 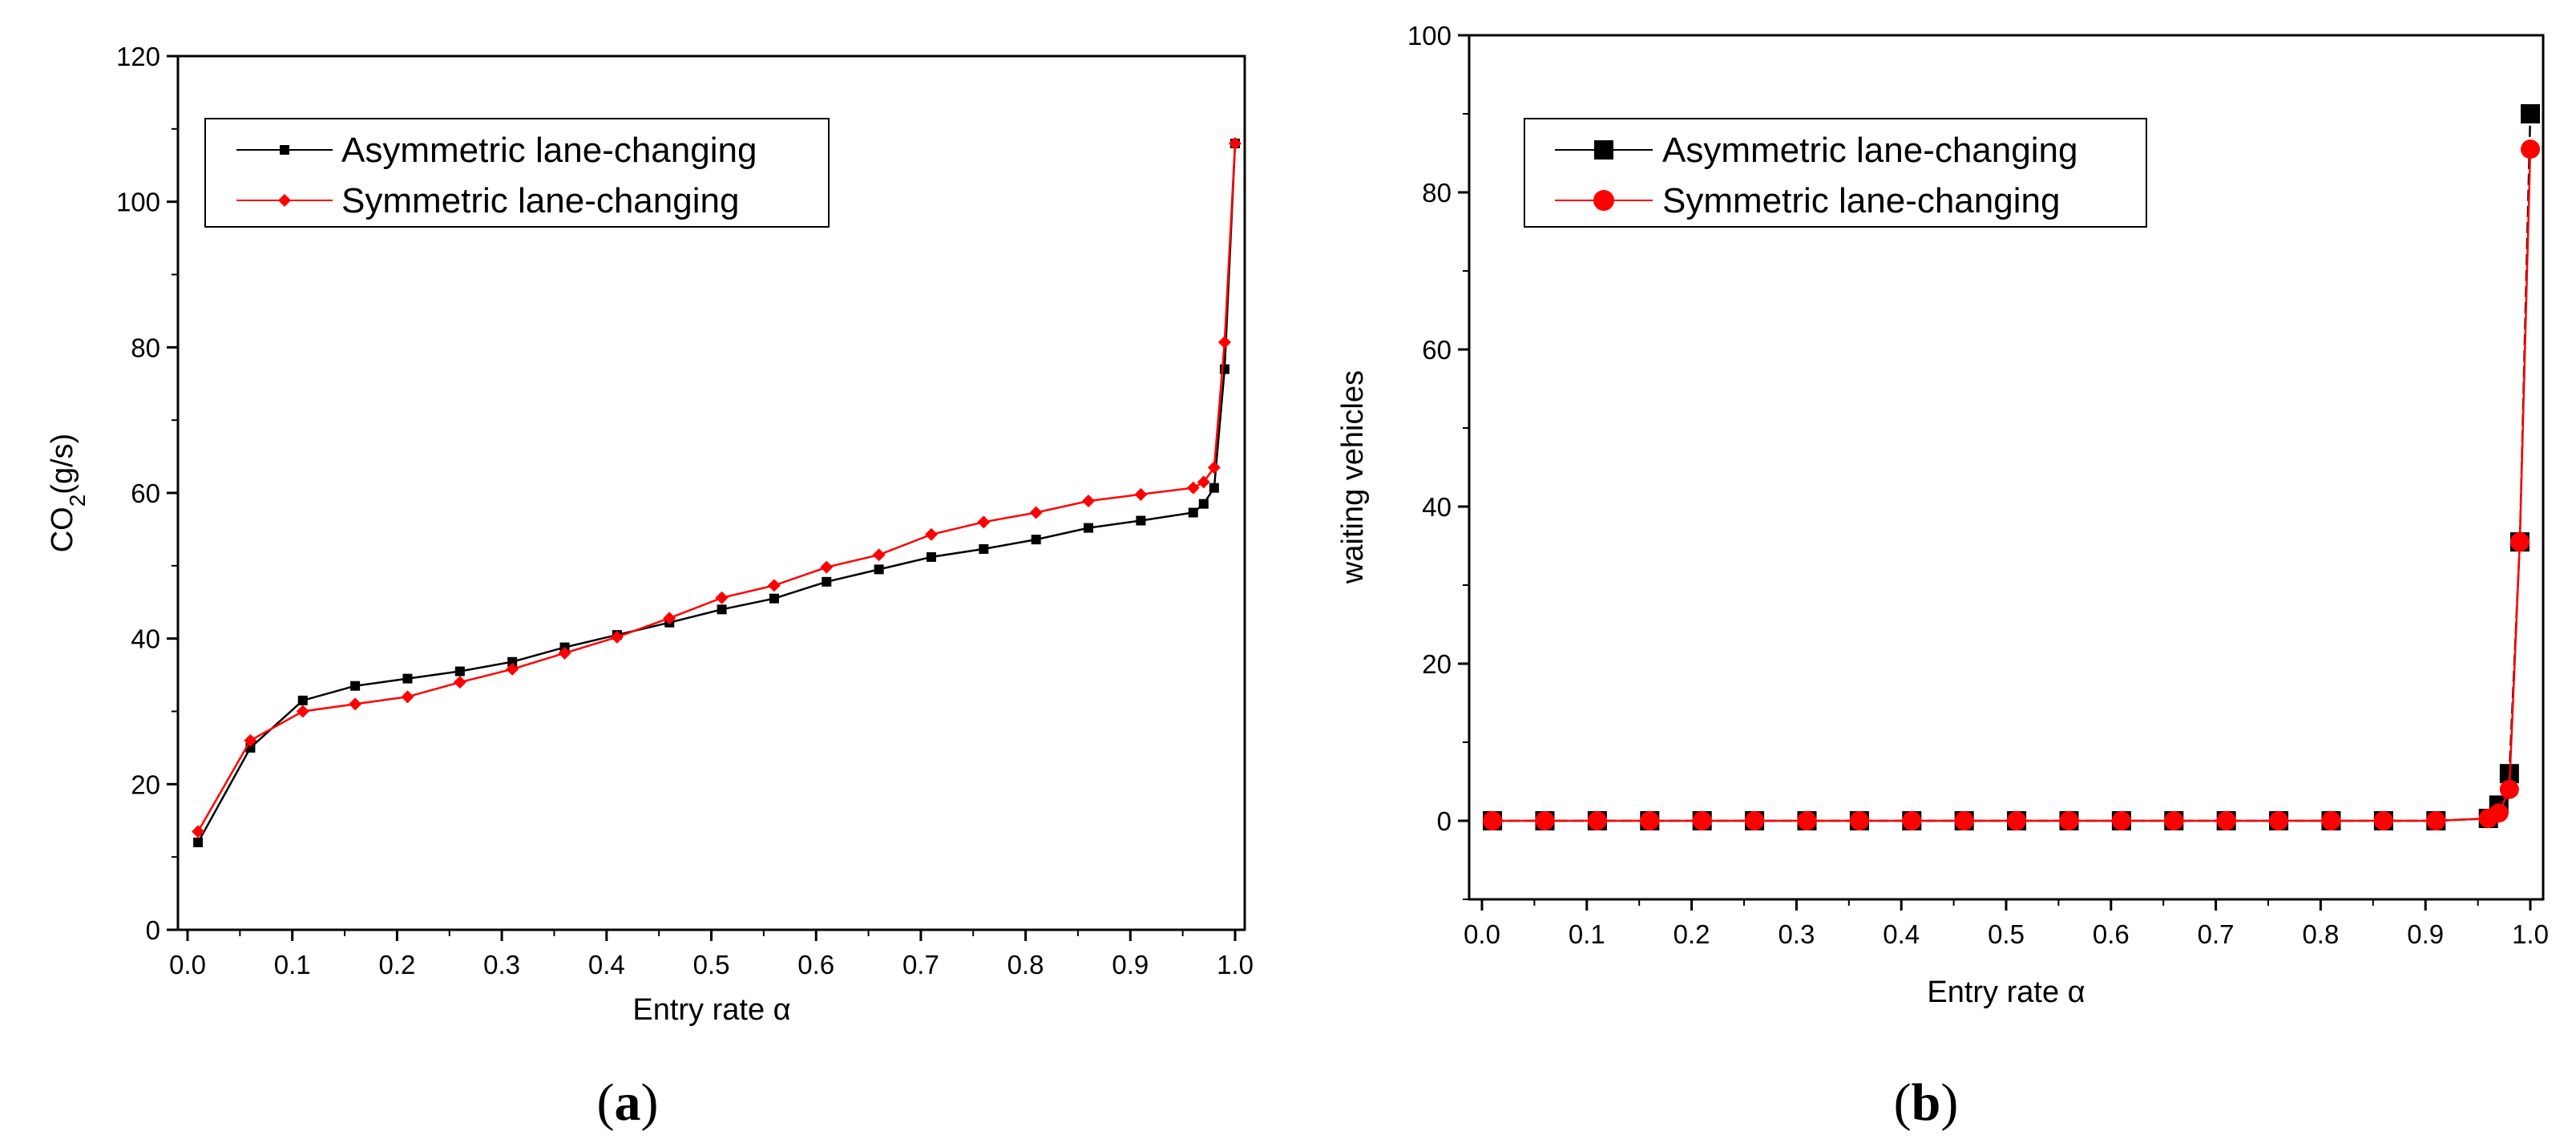 What do you see at coordinates (1437, 193) in the screenshot?
I see `y-tick-label-b: 80` at bounding box center [1437, 193].